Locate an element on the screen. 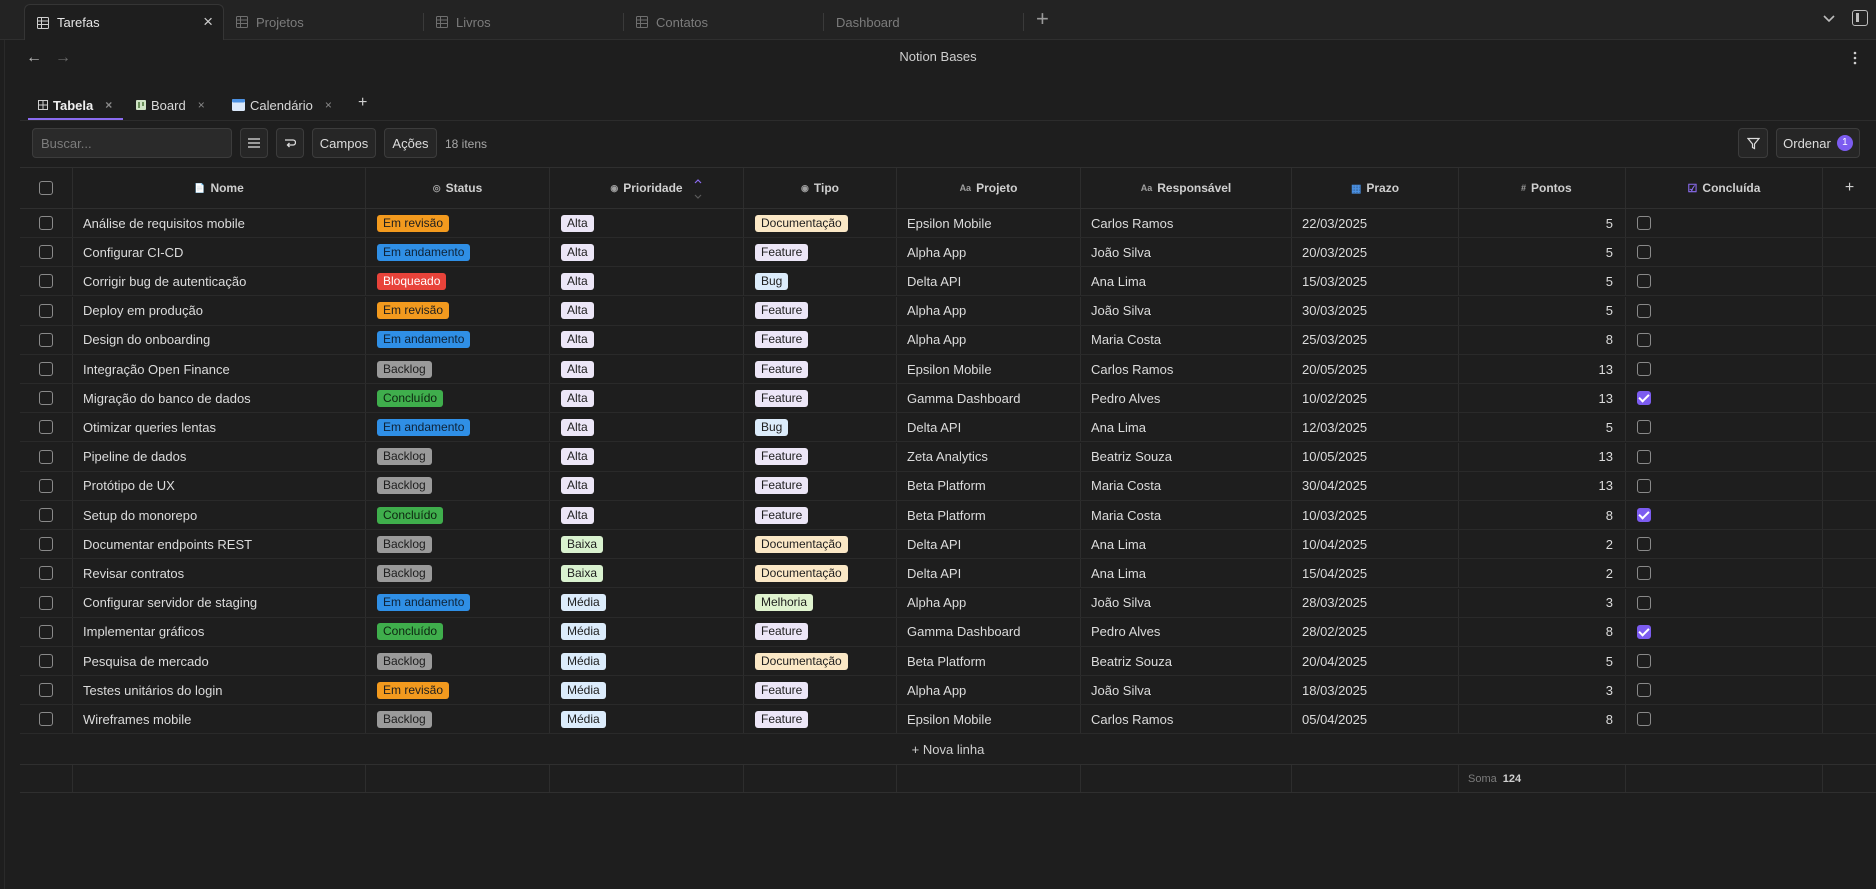  column-header-done: ☑ Concluída is located at coordinates (1724, 188).